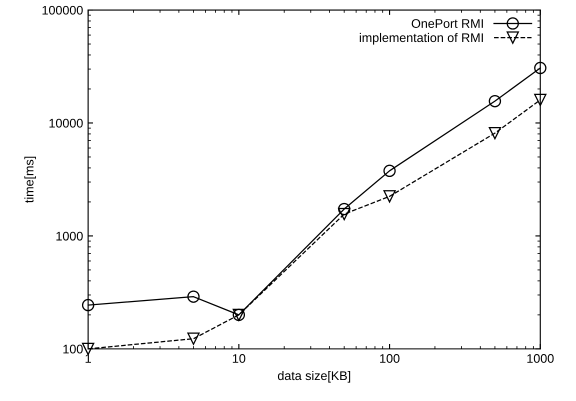 The width and height of the screenshot is (576, 401). I want to click on y-tick-label: 100000, so click(62, 10).